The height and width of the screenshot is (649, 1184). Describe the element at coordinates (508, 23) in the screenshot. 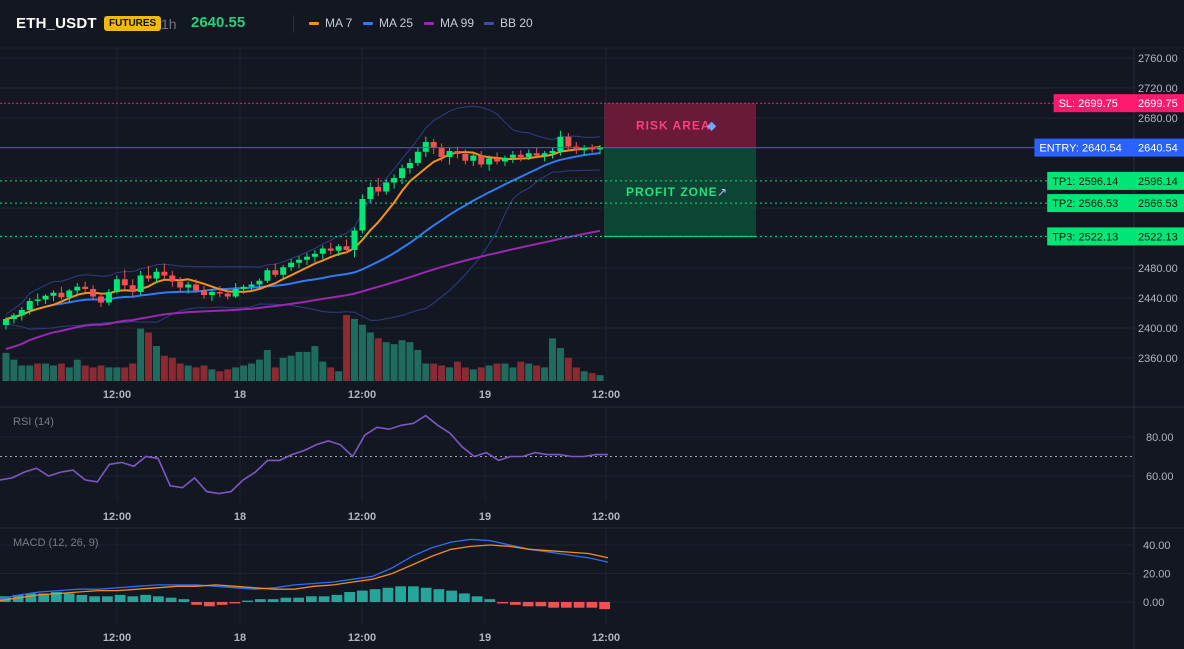

I see `legend-bb20: BB 20` at that location.